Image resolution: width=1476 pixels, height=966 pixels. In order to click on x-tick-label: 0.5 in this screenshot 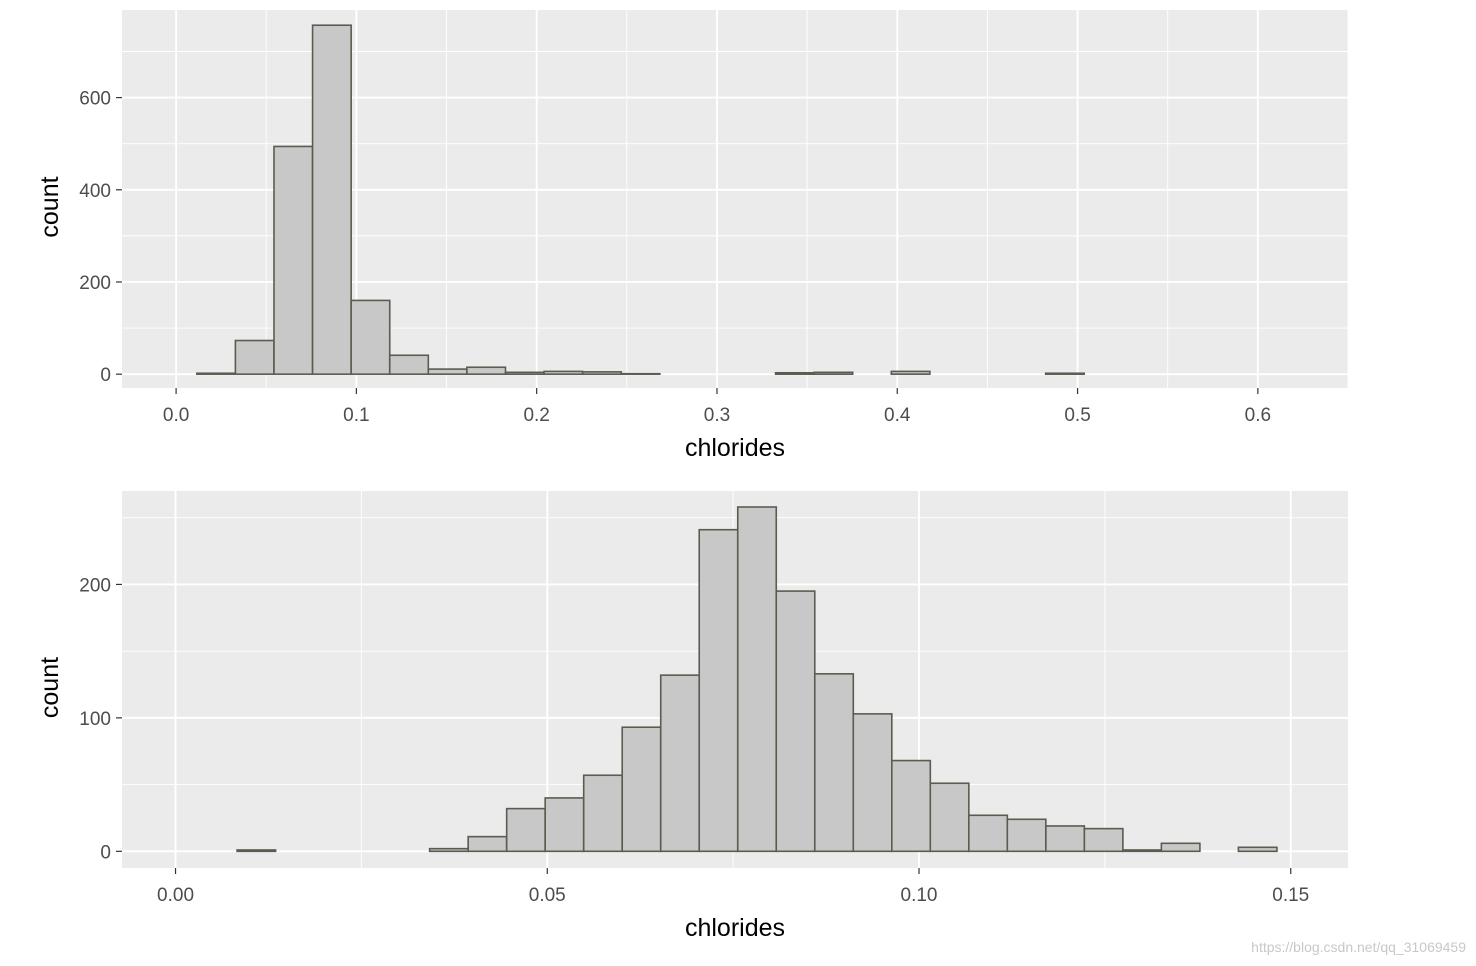, I will do `click(1077, 415)`.